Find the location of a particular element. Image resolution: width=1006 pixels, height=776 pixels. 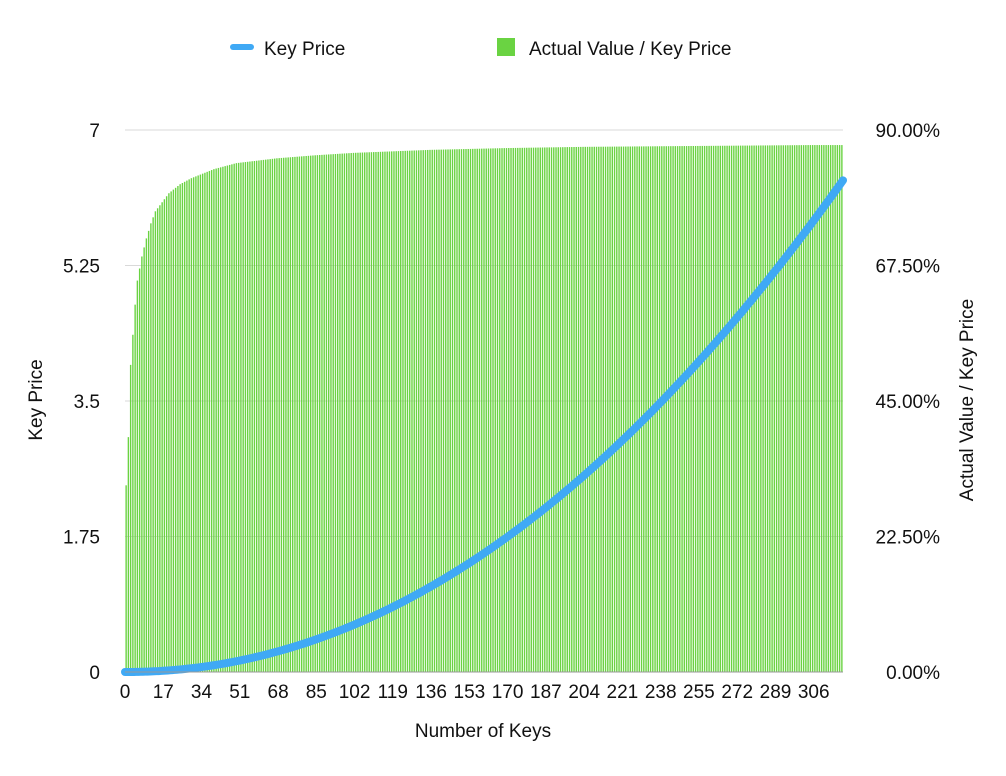

x-tick-label: 136 is located at coordinates (431, 692).